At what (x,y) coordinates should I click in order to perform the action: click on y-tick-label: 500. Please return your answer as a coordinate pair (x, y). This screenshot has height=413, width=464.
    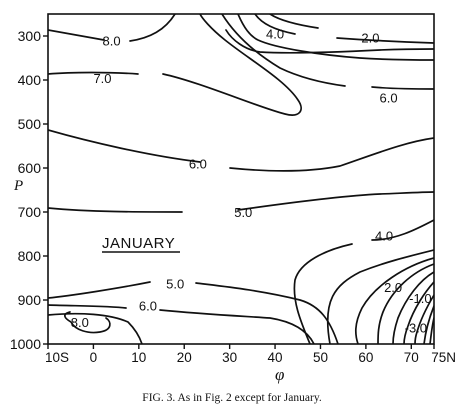
    Looking at the image, I should click on (30, 124).